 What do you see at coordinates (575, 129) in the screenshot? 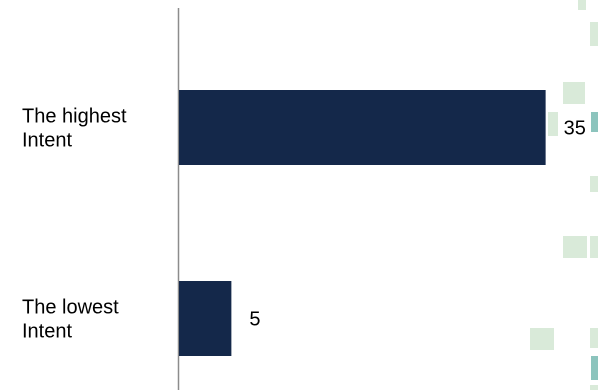
I see `value-label-0: 35` at bounding box center [575, 129].